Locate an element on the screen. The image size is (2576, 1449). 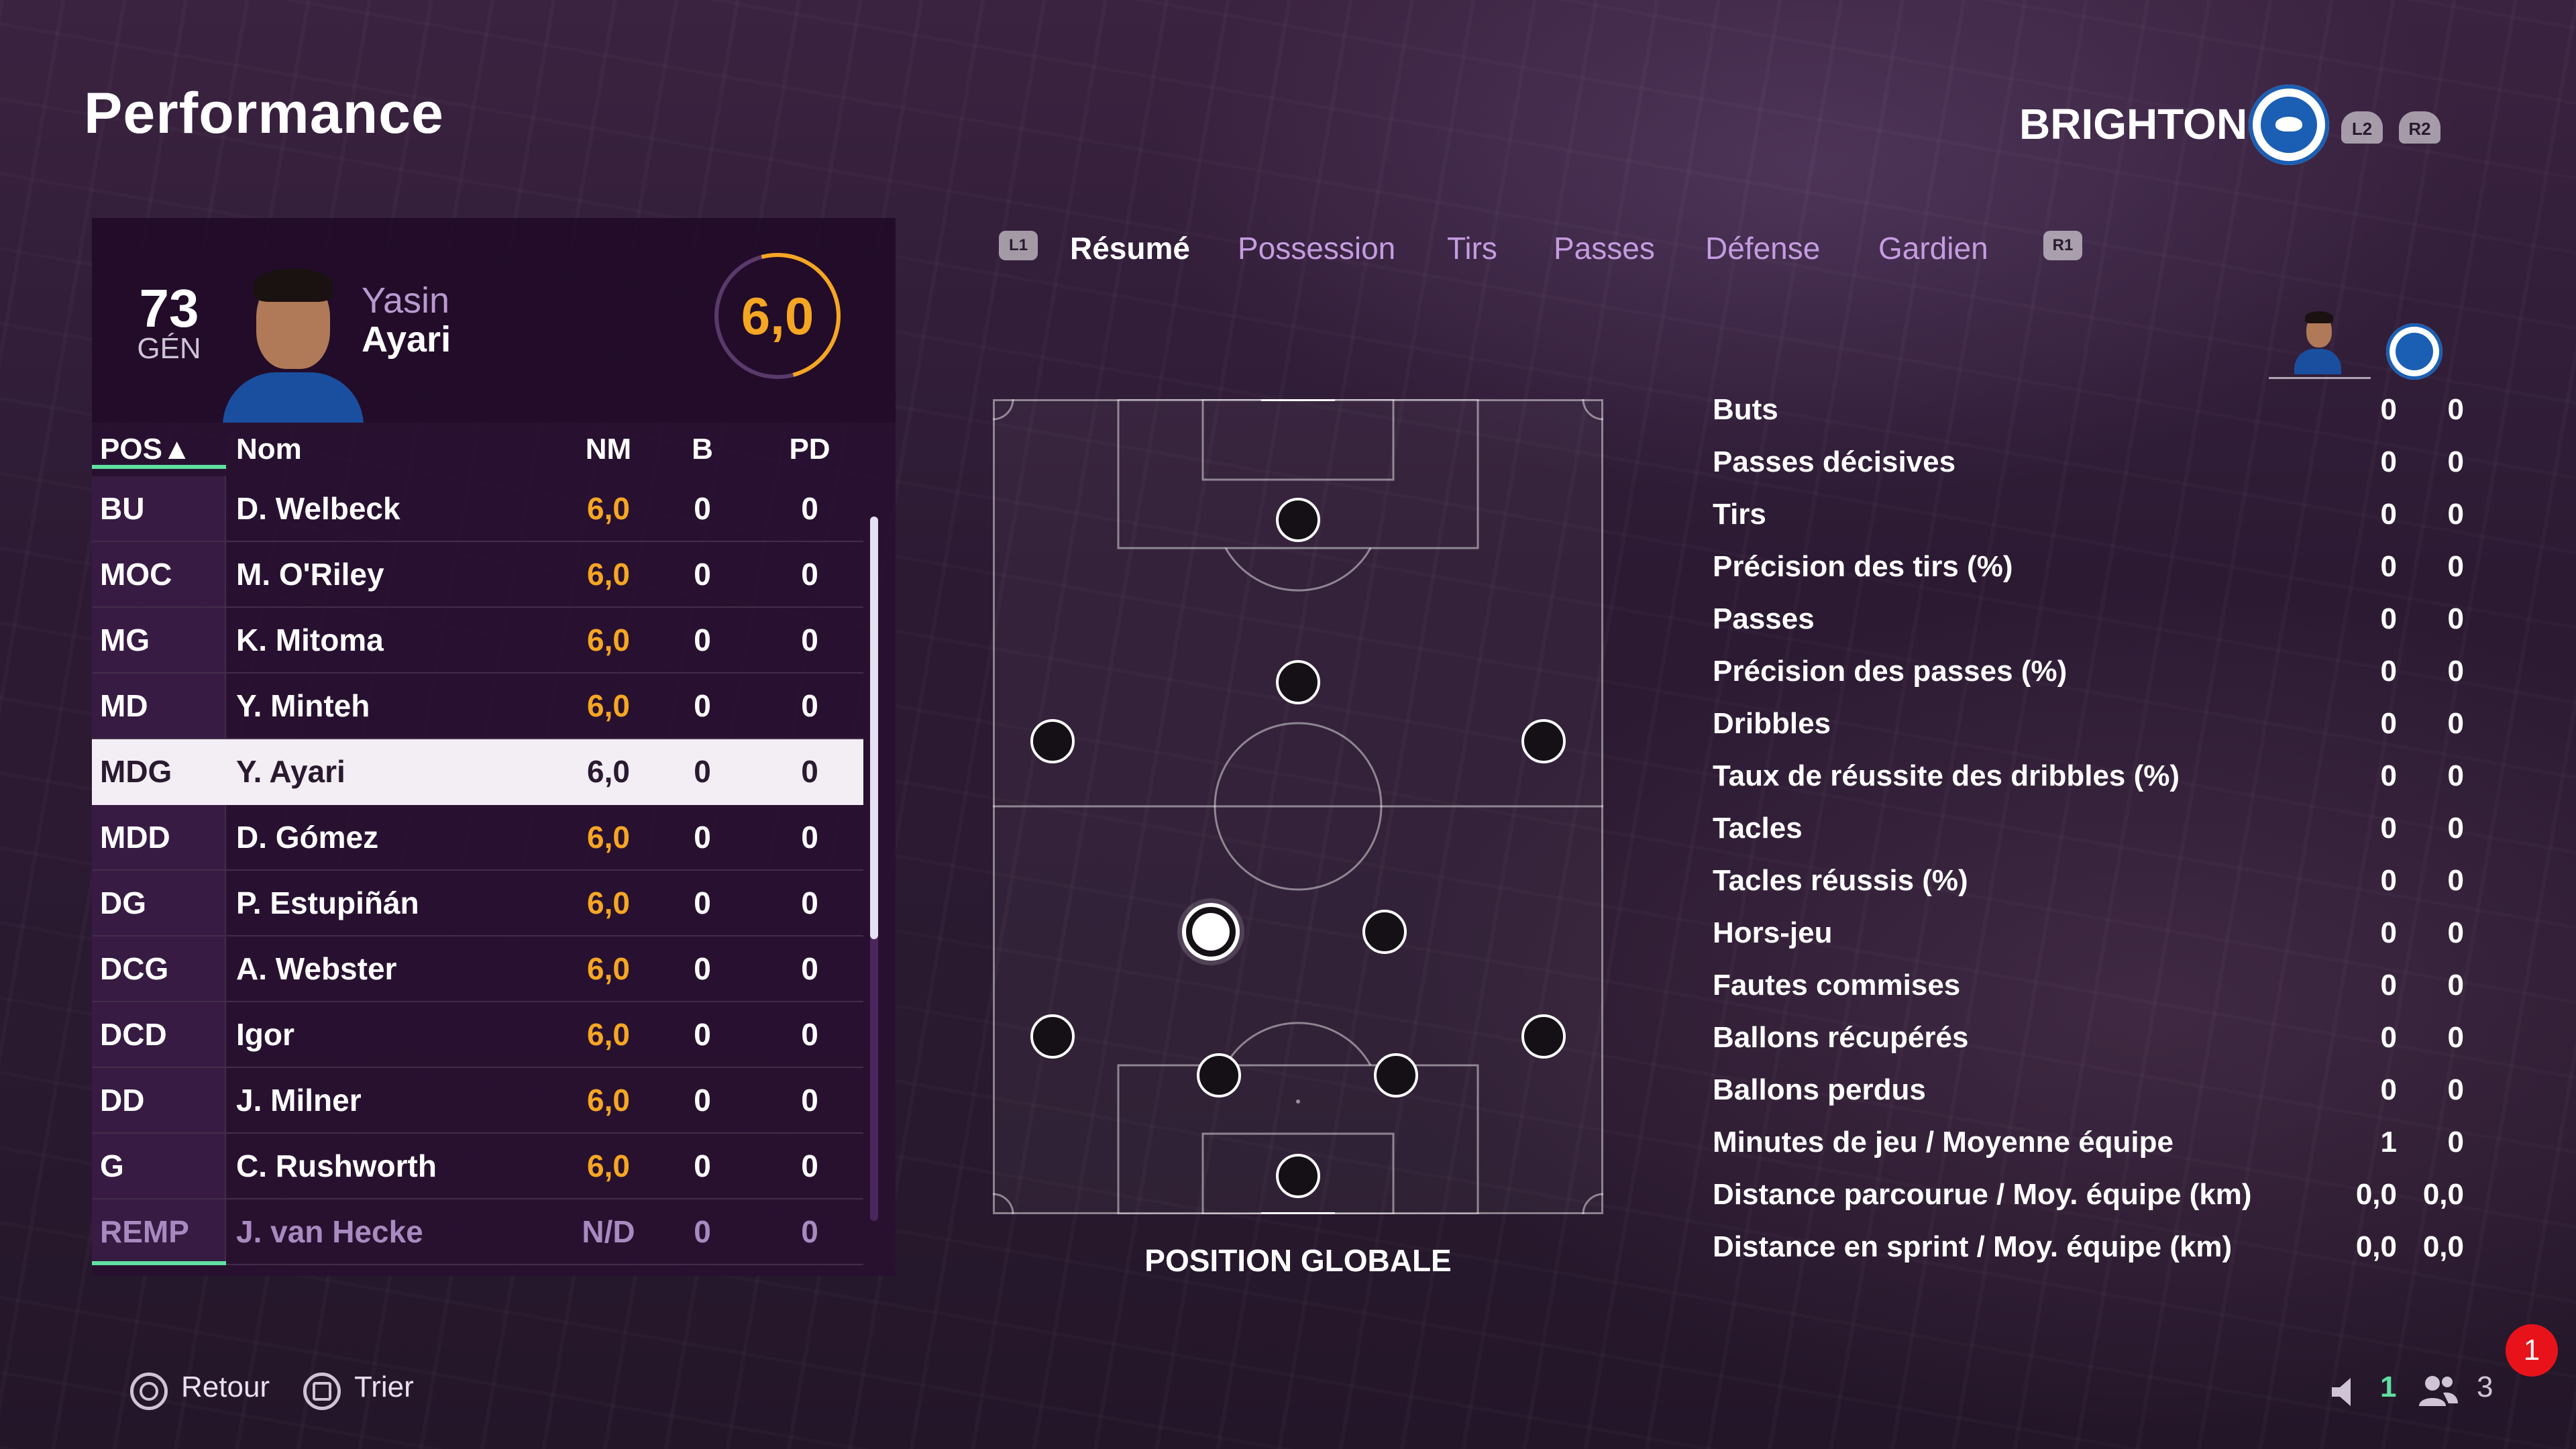
tab-possession: Possession is located at coordinates (1317, 248).